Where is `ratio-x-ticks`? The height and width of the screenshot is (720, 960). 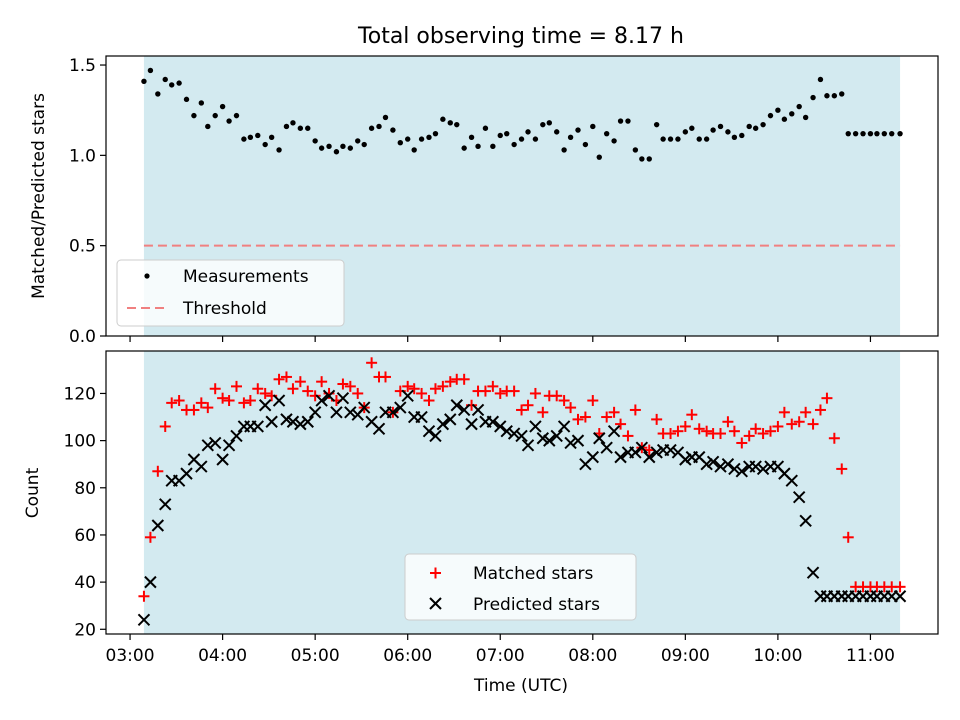 ratio-x-ticks is located at coordinates (500, 339).